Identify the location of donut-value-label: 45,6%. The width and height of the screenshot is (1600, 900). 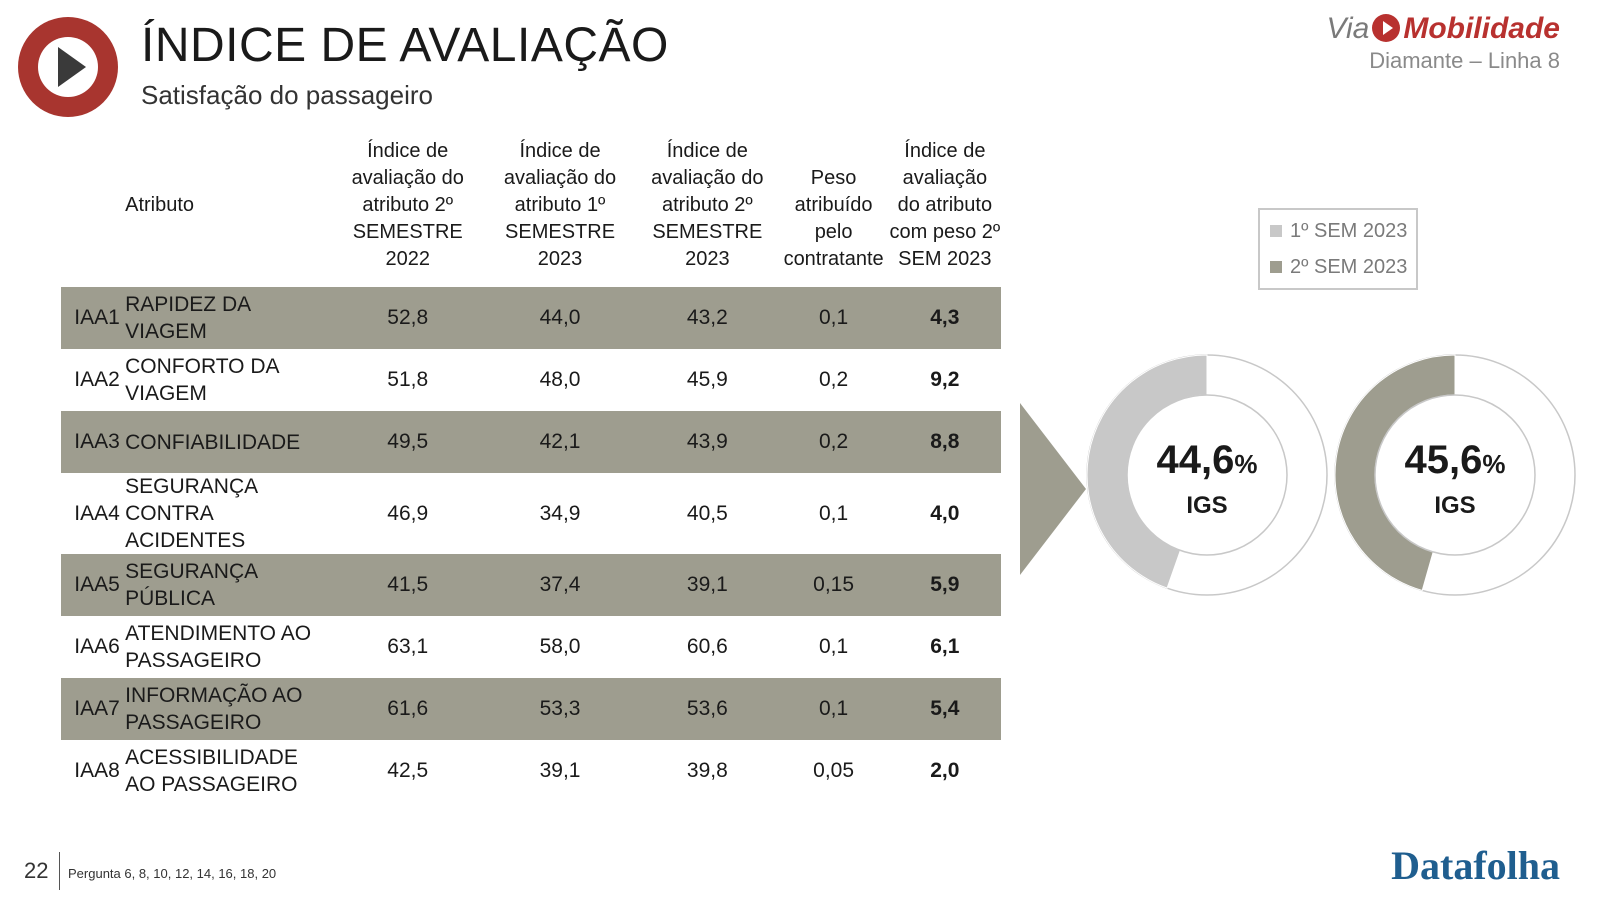
(1455, 460).